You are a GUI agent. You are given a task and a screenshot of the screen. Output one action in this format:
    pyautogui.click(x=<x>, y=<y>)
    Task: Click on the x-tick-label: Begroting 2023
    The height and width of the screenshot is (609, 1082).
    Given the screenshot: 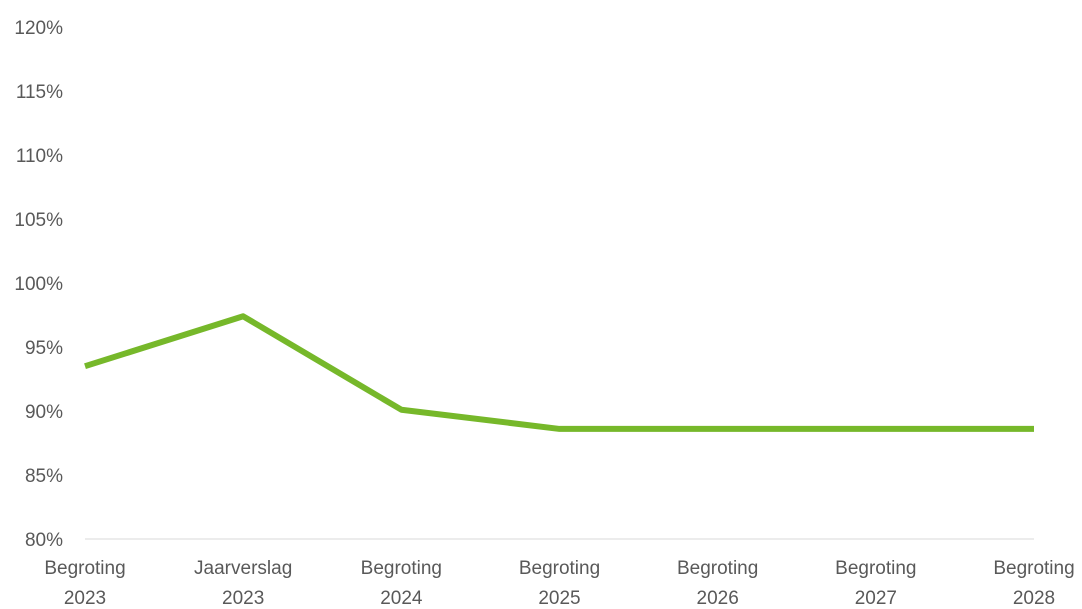 What is the action you would take?
    pyautogui.click(x=84, y=581)
    